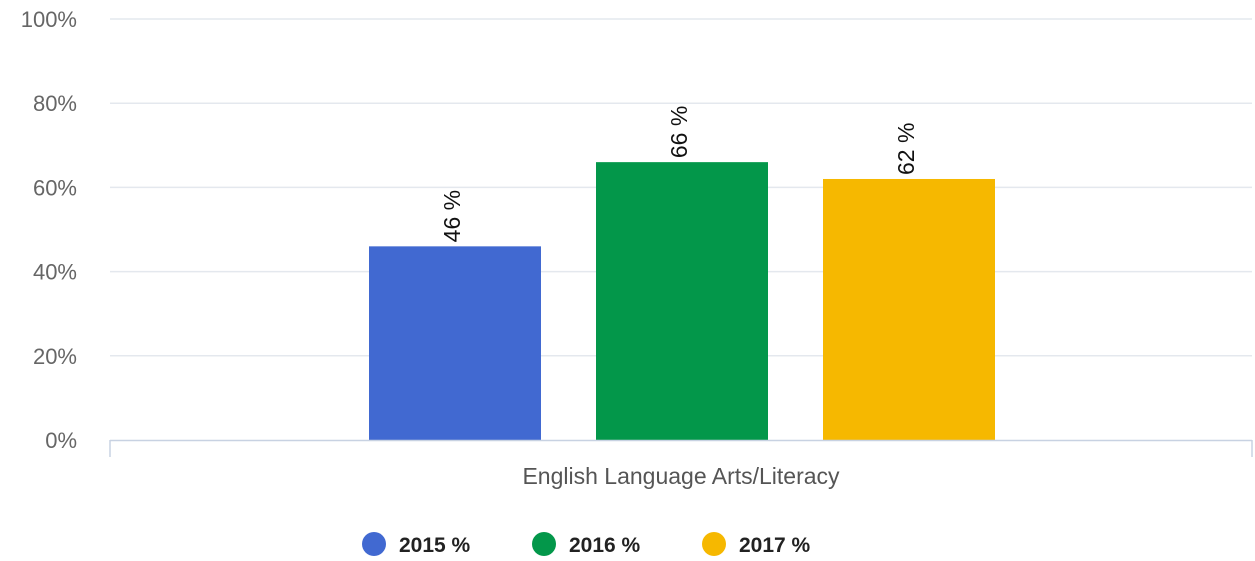 This screenshot has height=561, width=1255. What do you see at coordinates (775, 545) in the screenshot?
I see `legend-label: 2017 %` at bounding box center [775, 545].